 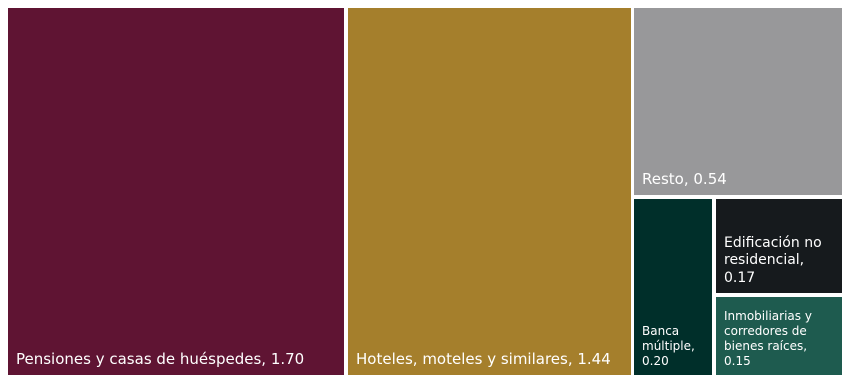 I want to click on tile-edificacion: Edificación no residencial, 0.17, so click(x=779, y=246).